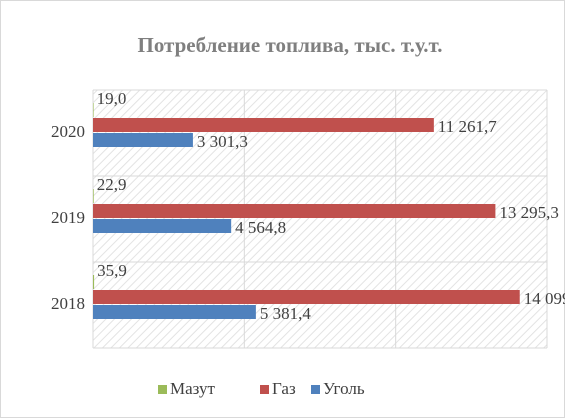 The height and width of the screenshot is (418, 565). I want to click on legend-label: Уголь, so click(344, 388).